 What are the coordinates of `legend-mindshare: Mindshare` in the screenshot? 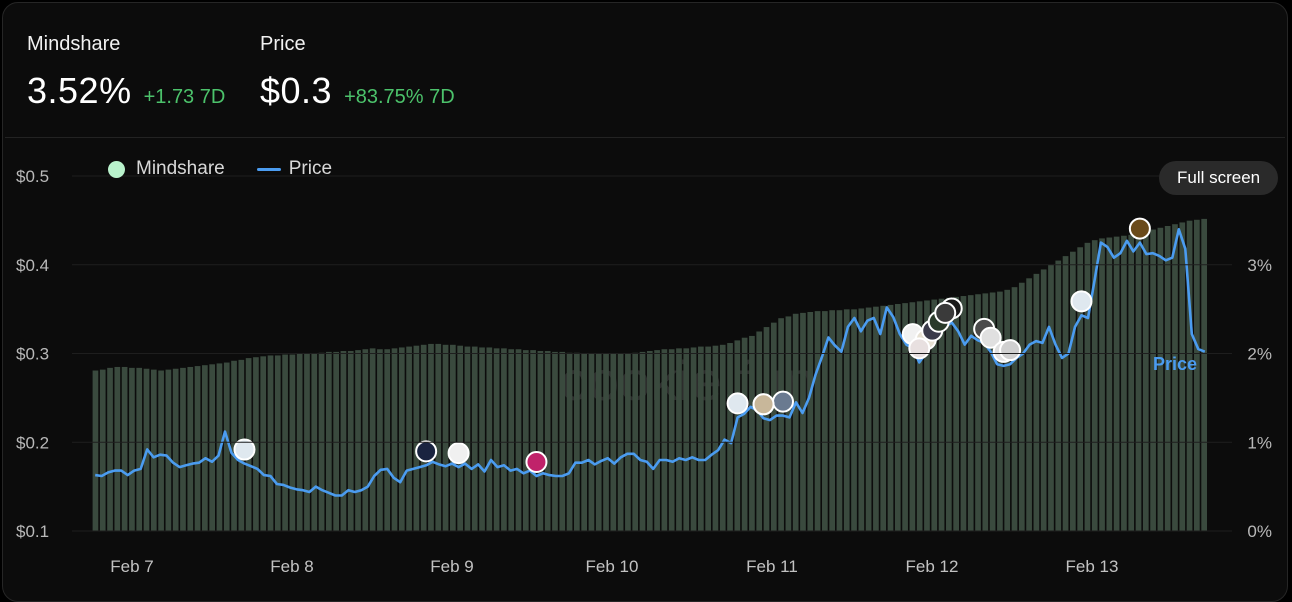 It's located at (180, 168).